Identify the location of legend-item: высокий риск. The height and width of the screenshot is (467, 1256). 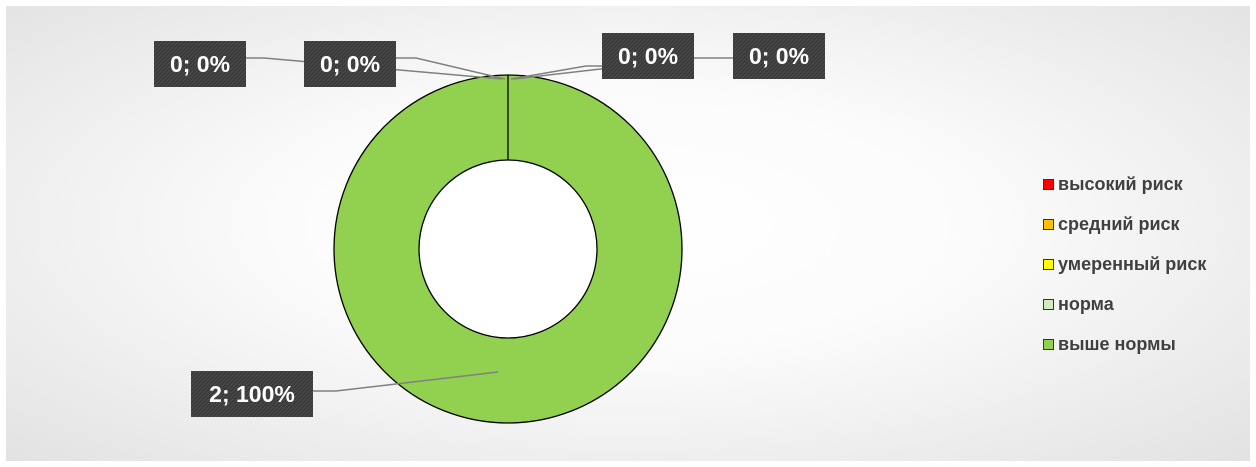
(1143, 184).